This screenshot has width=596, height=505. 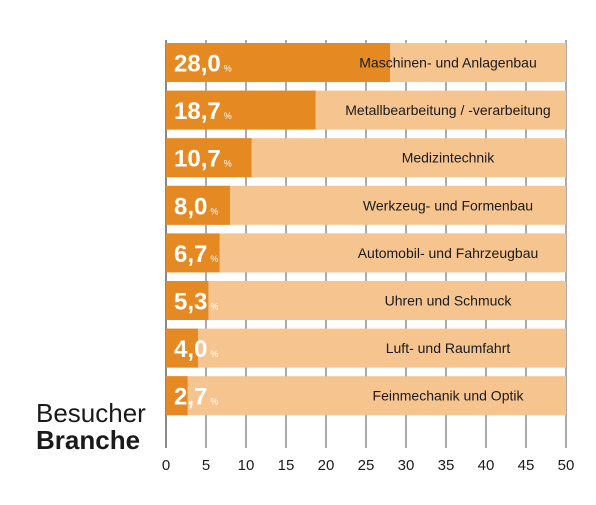 I want to click on bar-value-label: 6,7%, so click(x=196, y=254).